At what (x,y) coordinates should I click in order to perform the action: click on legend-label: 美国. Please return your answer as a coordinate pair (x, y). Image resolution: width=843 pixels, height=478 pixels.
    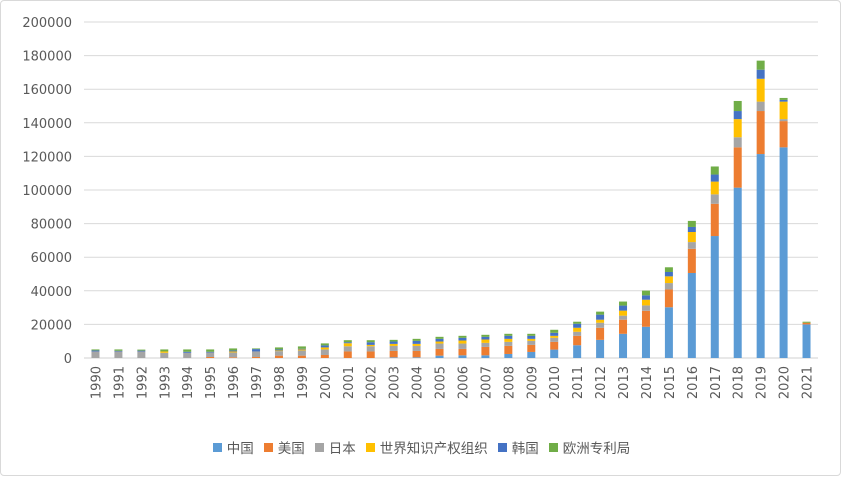
    Looking at the image, I should click on (291, 449).